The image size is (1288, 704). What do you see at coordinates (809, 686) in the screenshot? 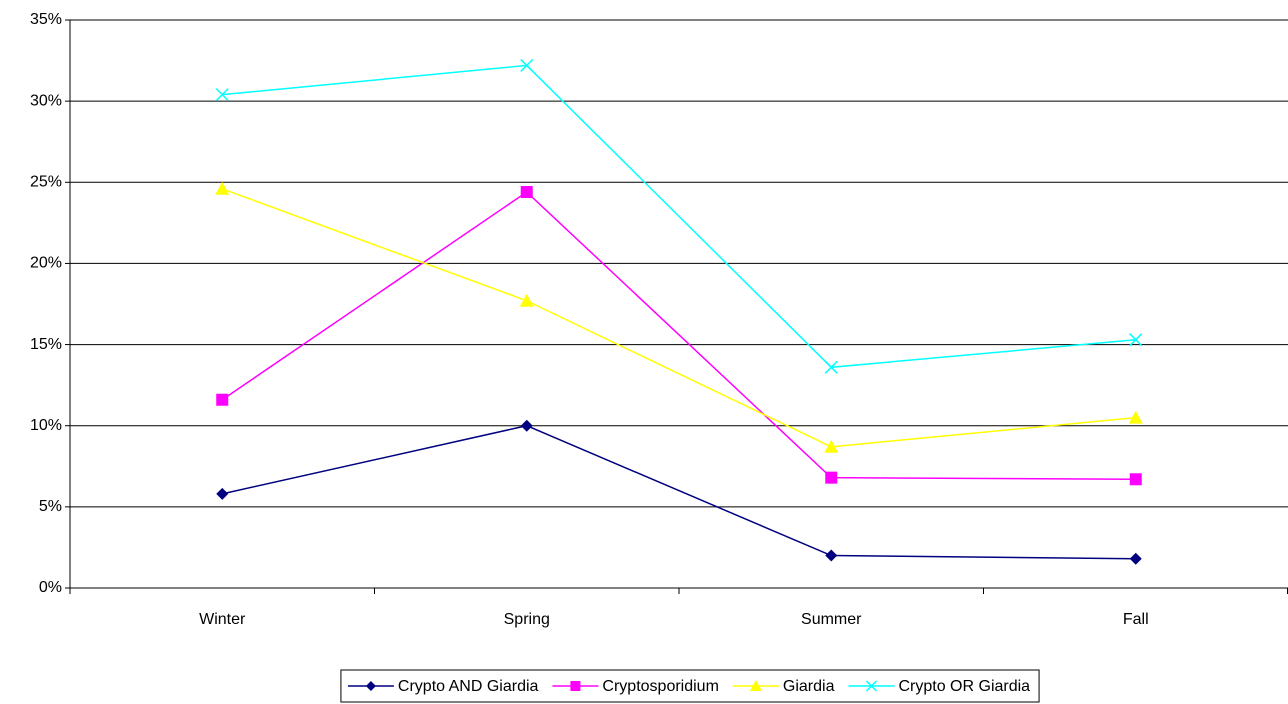
I see `legend-label: Giardia` at bounding box center [809, 686].